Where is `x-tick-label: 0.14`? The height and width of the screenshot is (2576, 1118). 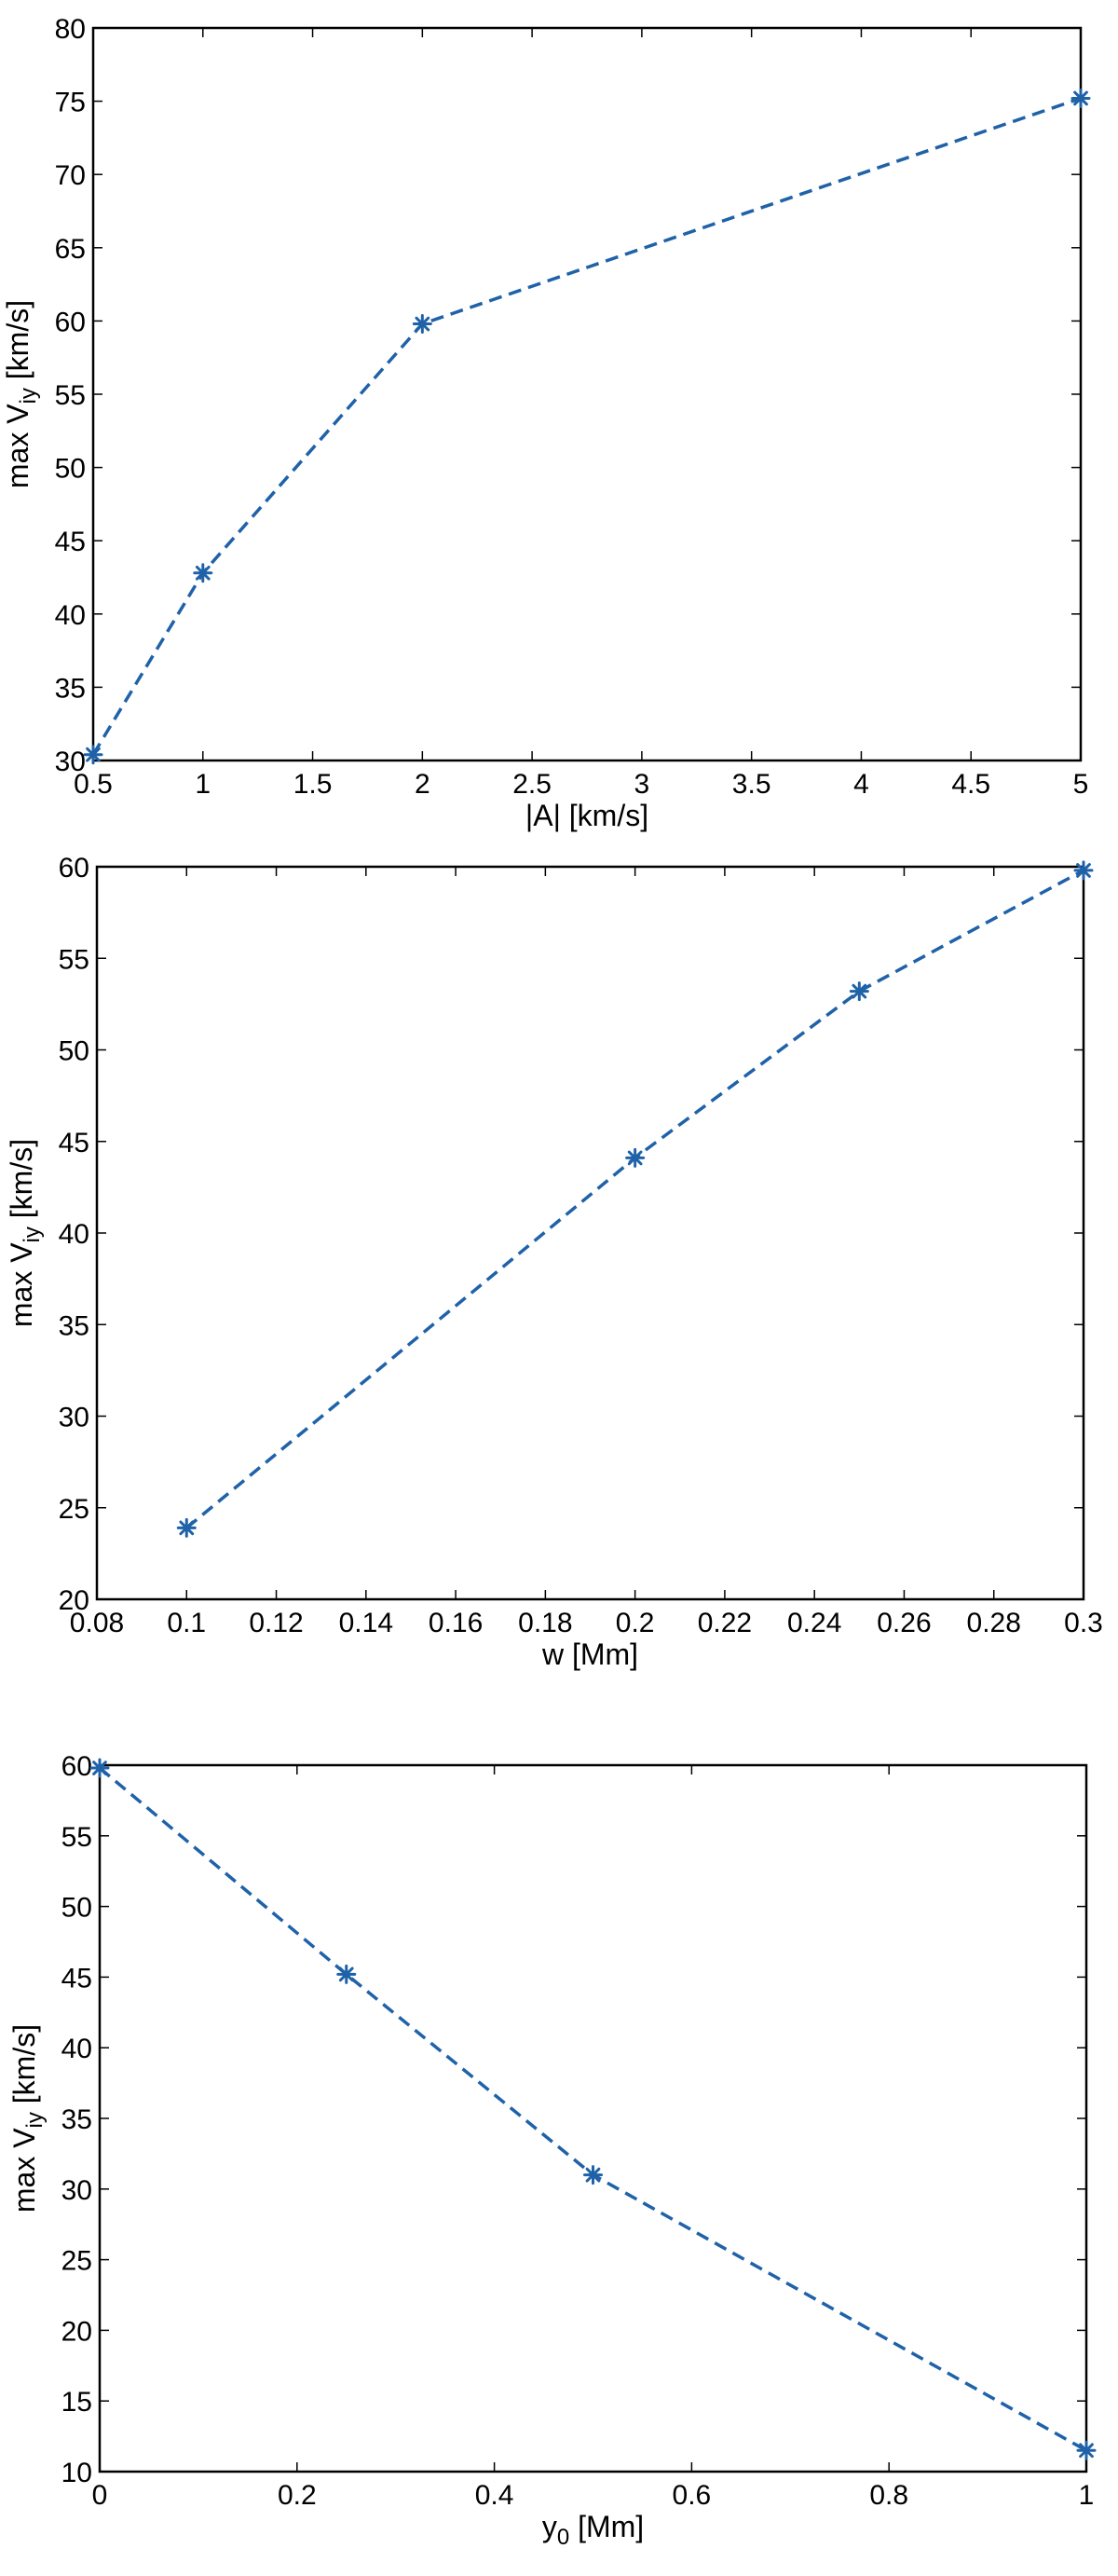 x-tick-label: 0.14 is located at coordinates (366, 1623).